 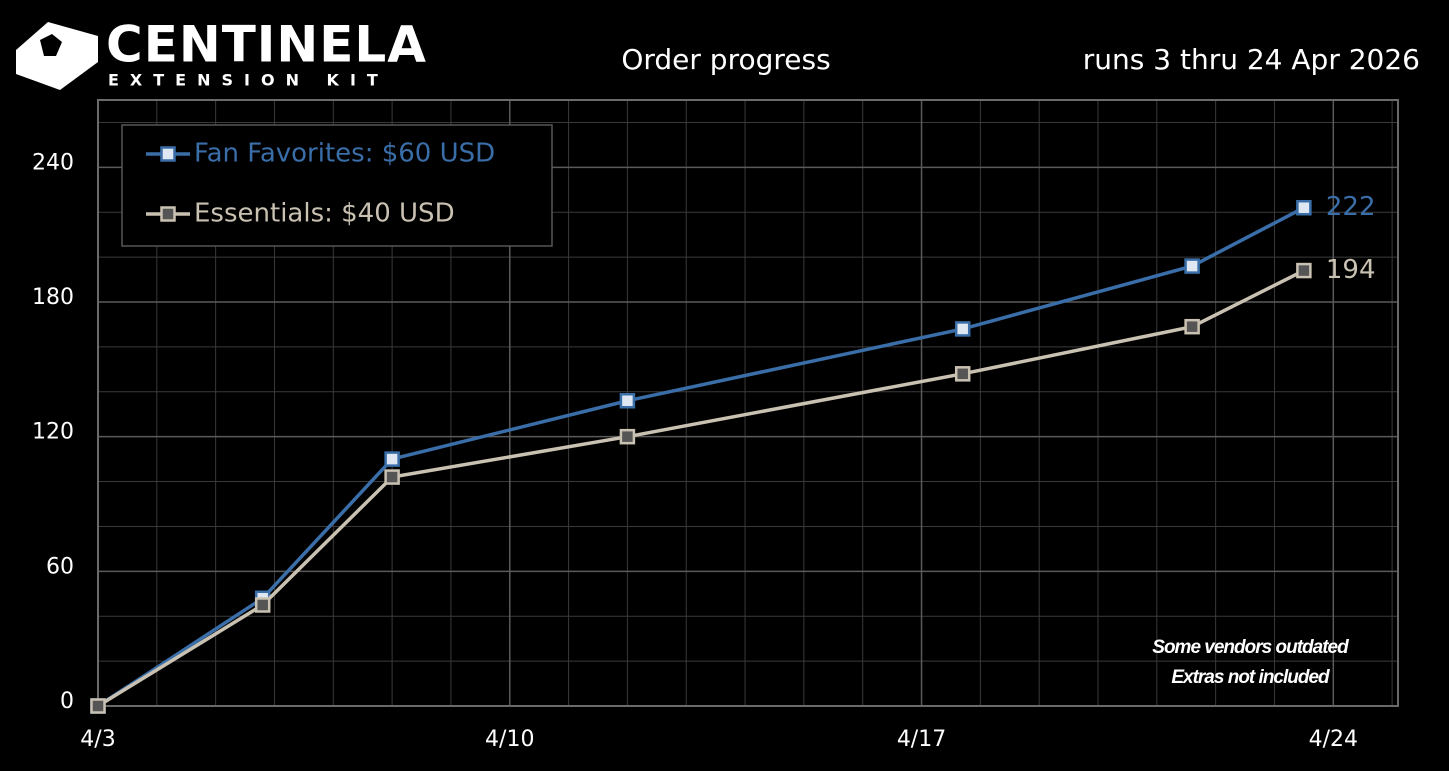 I want to click on annotation: Some vendors outdated, so click(x=1250, y=647).